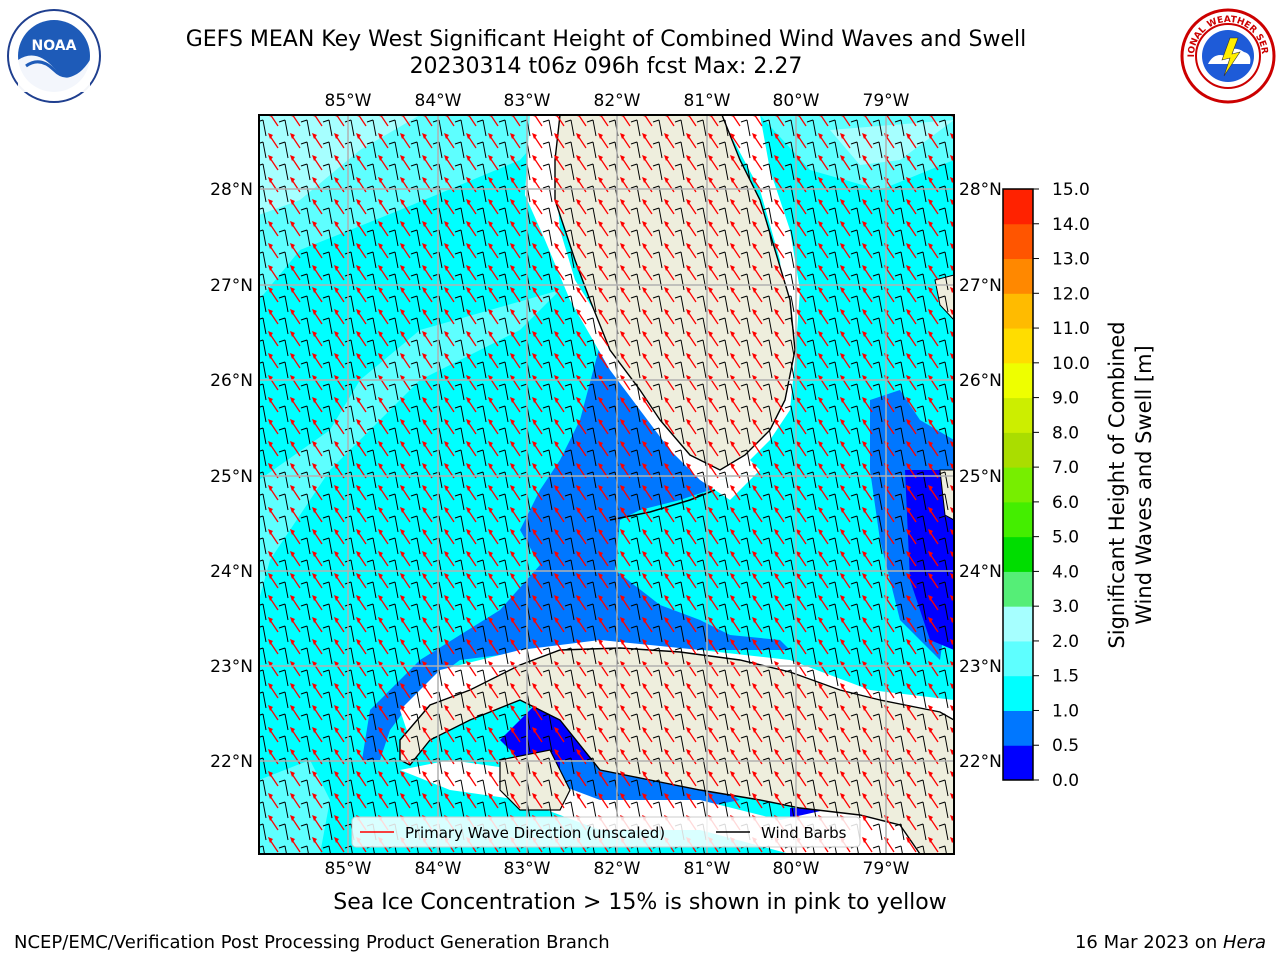  I want to click on colorbar-tick-label: 11.0, so click(1071, 329).